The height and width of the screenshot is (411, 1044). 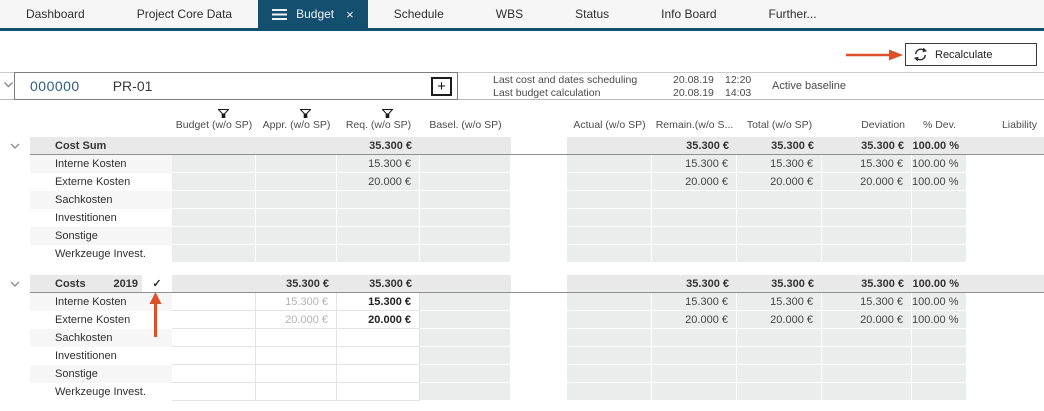 I want to click on tab-dashboard: Dashboard, so click(x=55, y=14).